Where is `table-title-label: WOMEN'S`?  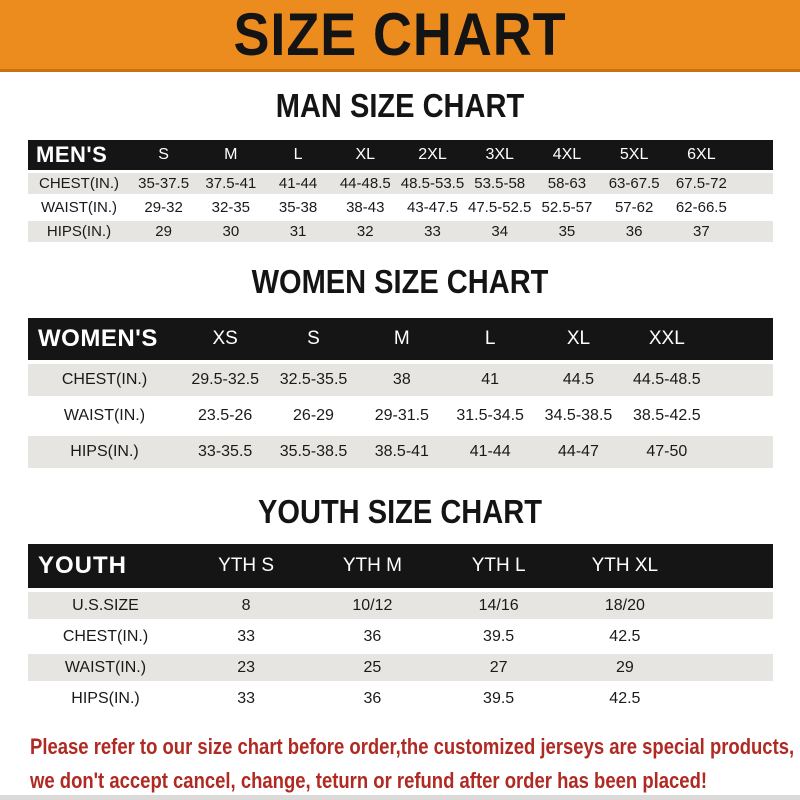 table-title-label: WOMEN'S is located at coordinates (98, 338).